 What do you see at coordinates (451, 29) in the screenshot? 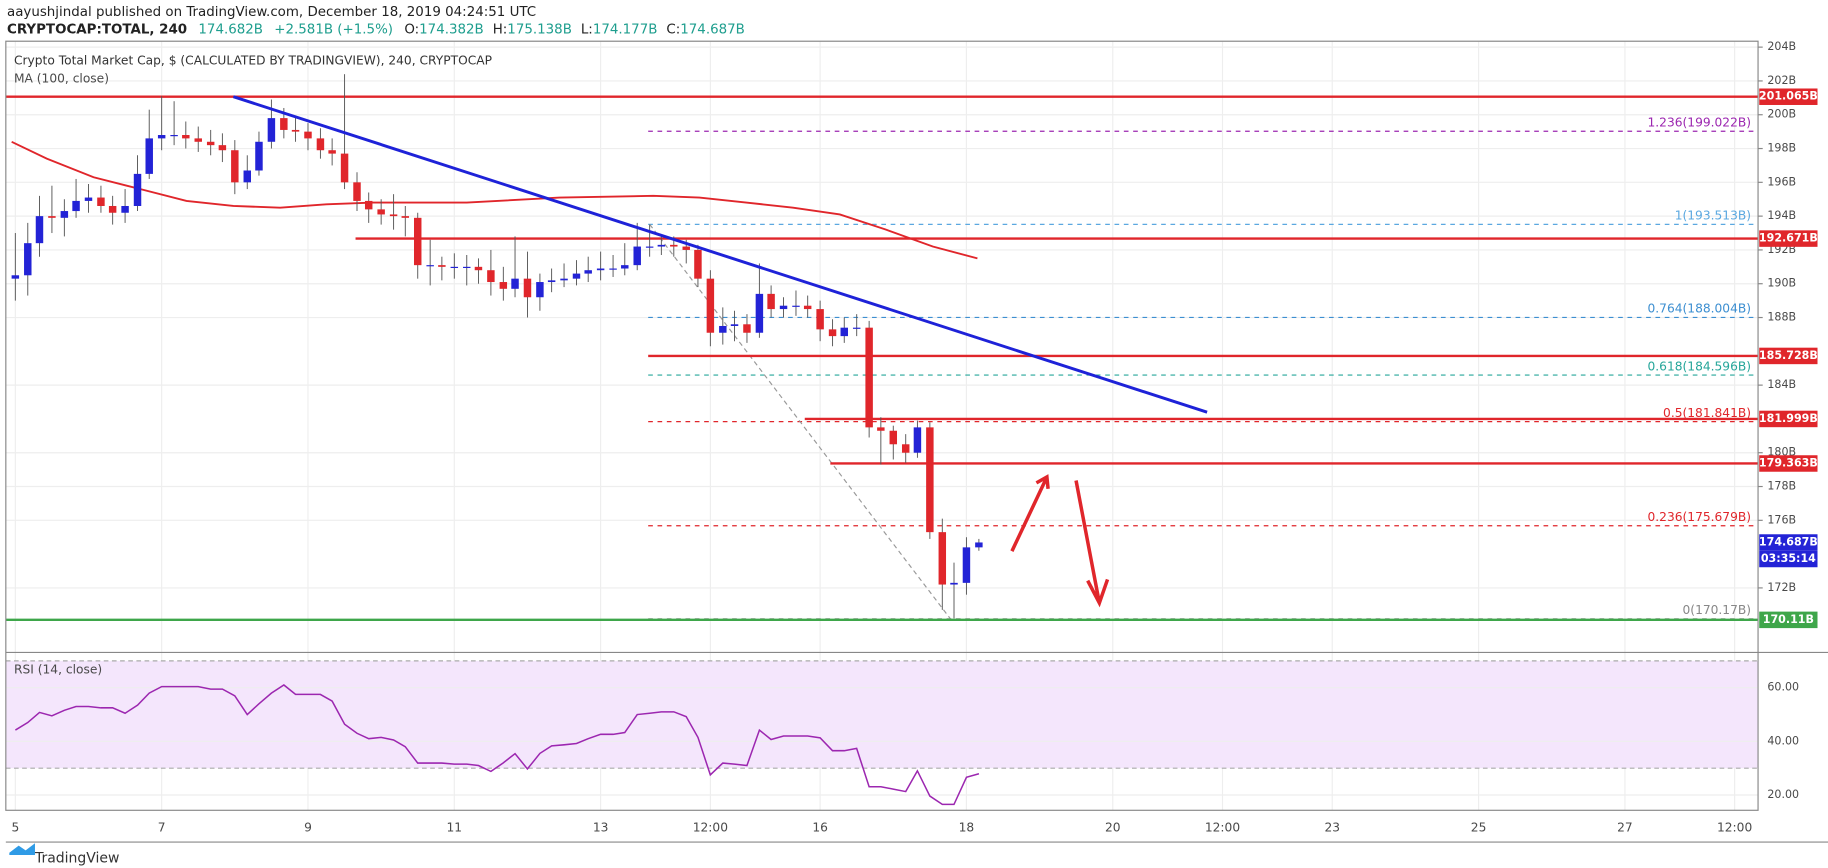
I see `quote-value: 174.382B` at bounding box center [451, 29].